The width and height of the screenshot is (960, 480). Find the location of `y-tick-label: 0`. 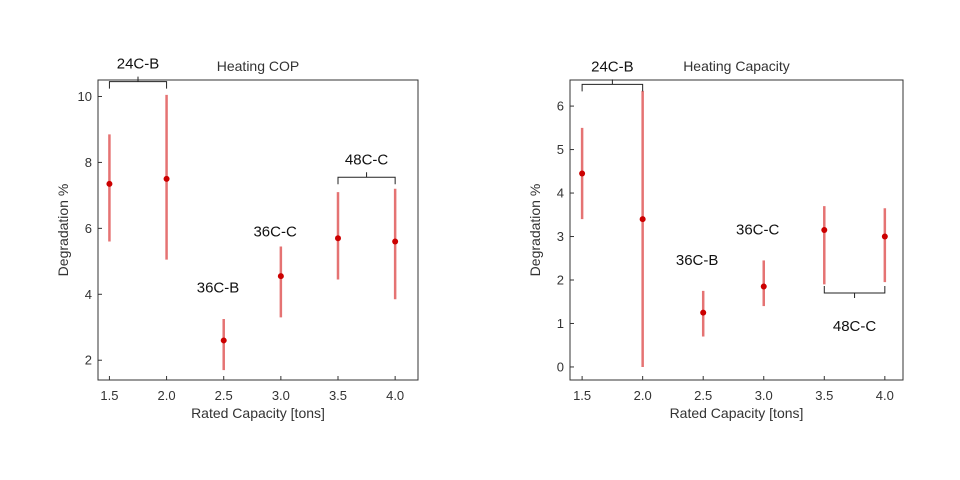

y-tick-label: 0 is located at coordinates (560, 366).